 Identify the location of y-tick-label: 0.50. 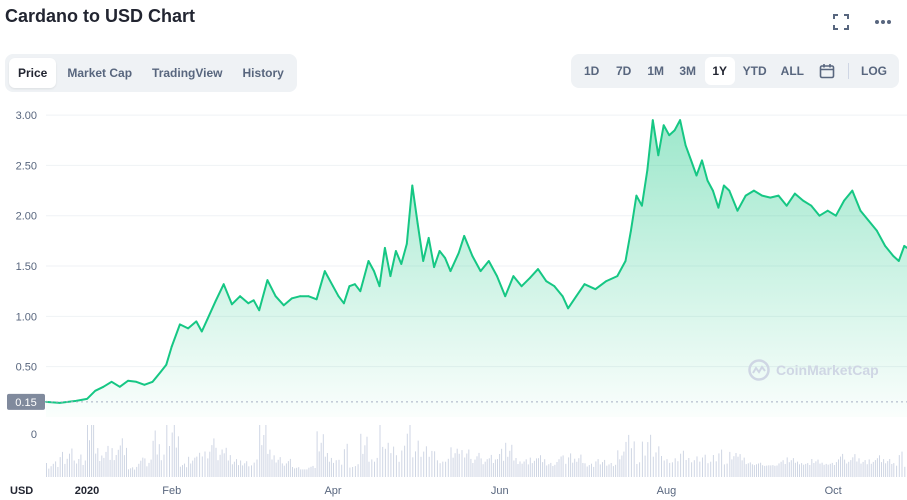
(26, 368).